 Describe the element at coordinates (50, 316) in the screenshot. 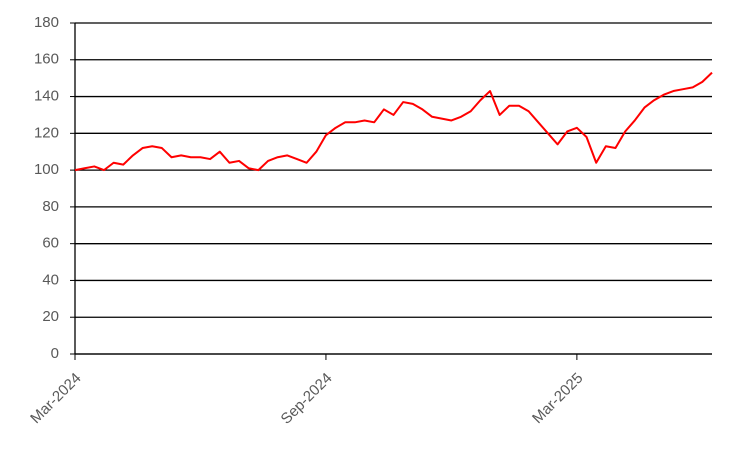

I see `y-tick-label: 20` at that location.